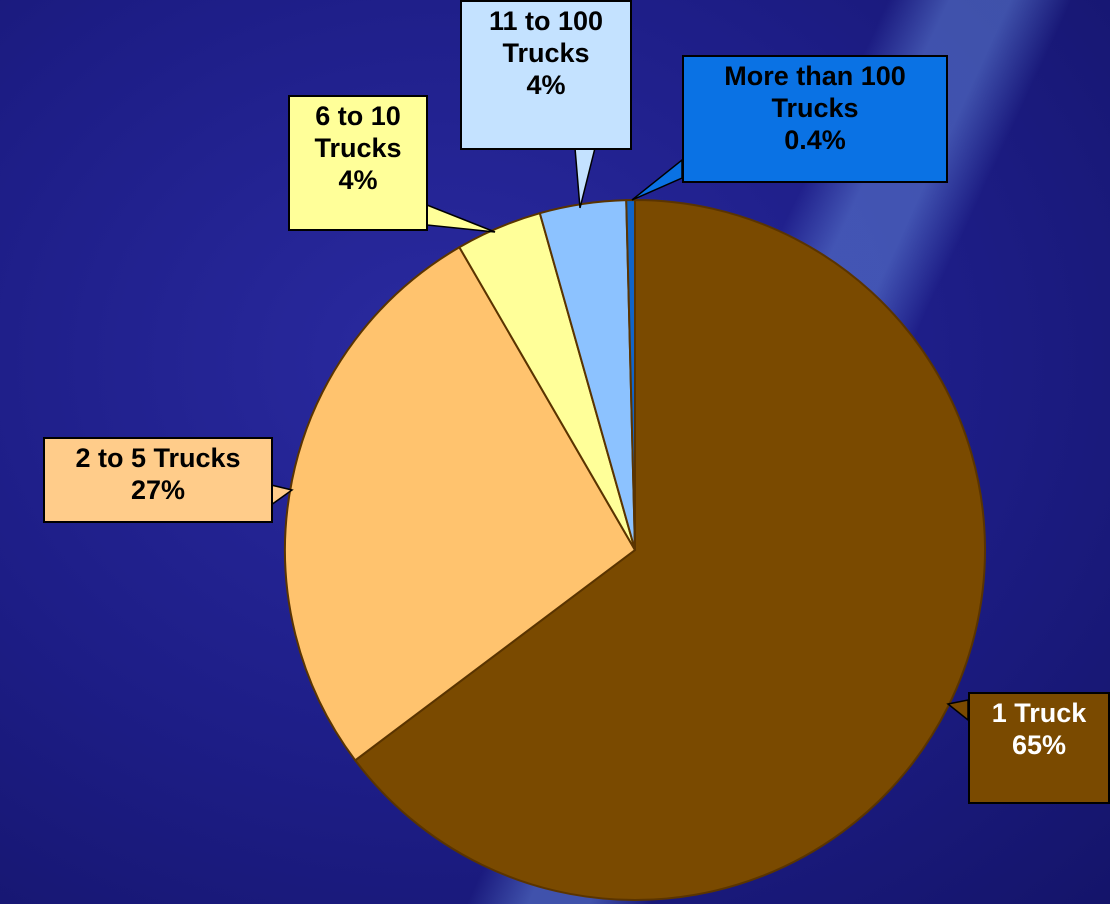 This screenshot has height=904, width=1110. I want to click on data-label: 2 to 5 Trucks 27%, so click(158, 480).